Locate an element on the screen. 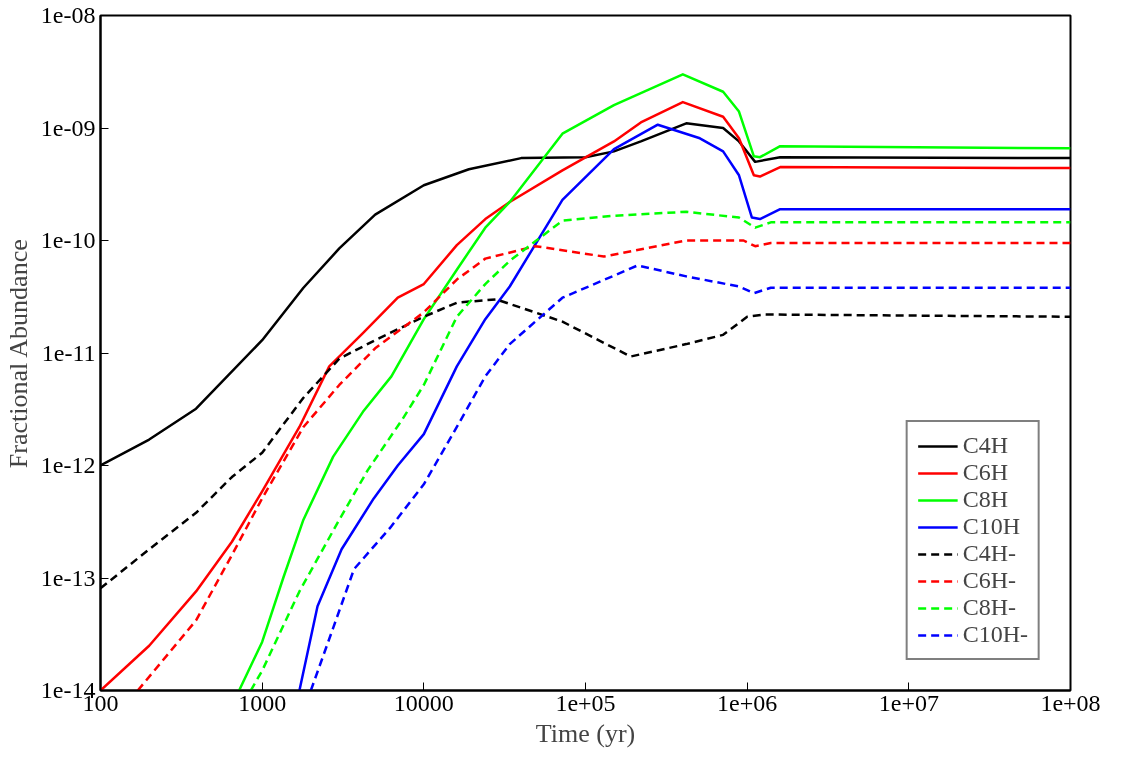 This screenshot has height=762, width=1139. x-tick-label: 10000 is located at coordinates (423, 702).